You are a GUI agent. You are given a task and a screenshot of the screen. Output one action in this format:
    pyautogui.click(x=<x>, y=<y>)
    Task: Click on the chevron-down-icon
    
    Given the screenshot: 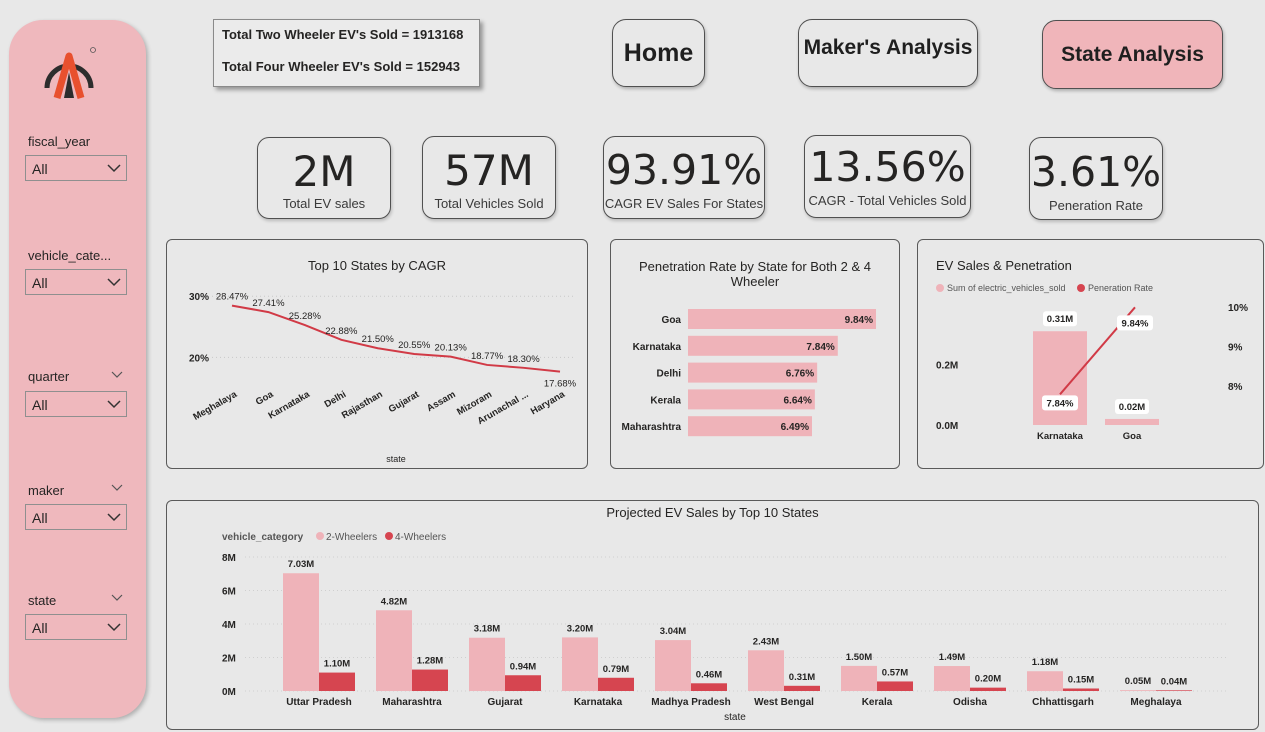 What is the action you would take?
    pyautogui.click(x=114, y=168)
    